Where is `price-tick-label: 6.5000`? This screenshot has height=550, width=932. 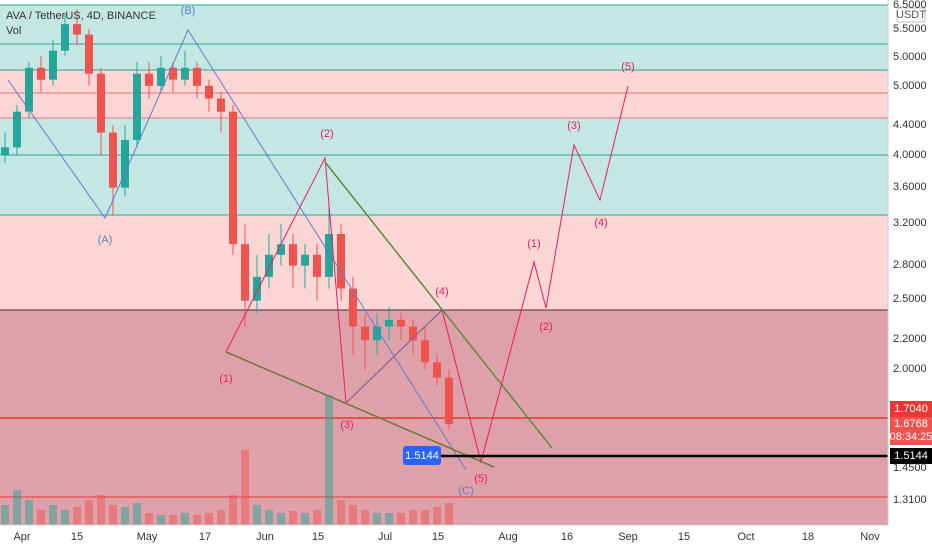 price-tick-label: 6.5000 is located at coordinates (910, 5).